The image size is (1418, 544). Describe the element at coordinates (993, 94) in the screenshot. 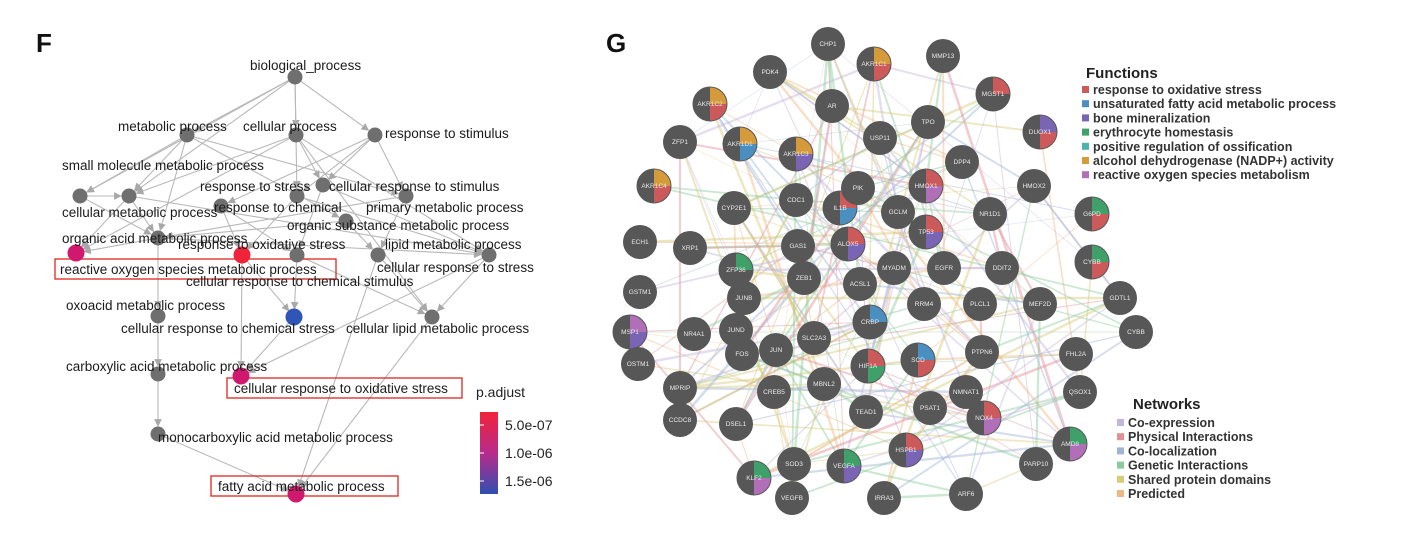

I see `gene-node: MGST1` at that location.